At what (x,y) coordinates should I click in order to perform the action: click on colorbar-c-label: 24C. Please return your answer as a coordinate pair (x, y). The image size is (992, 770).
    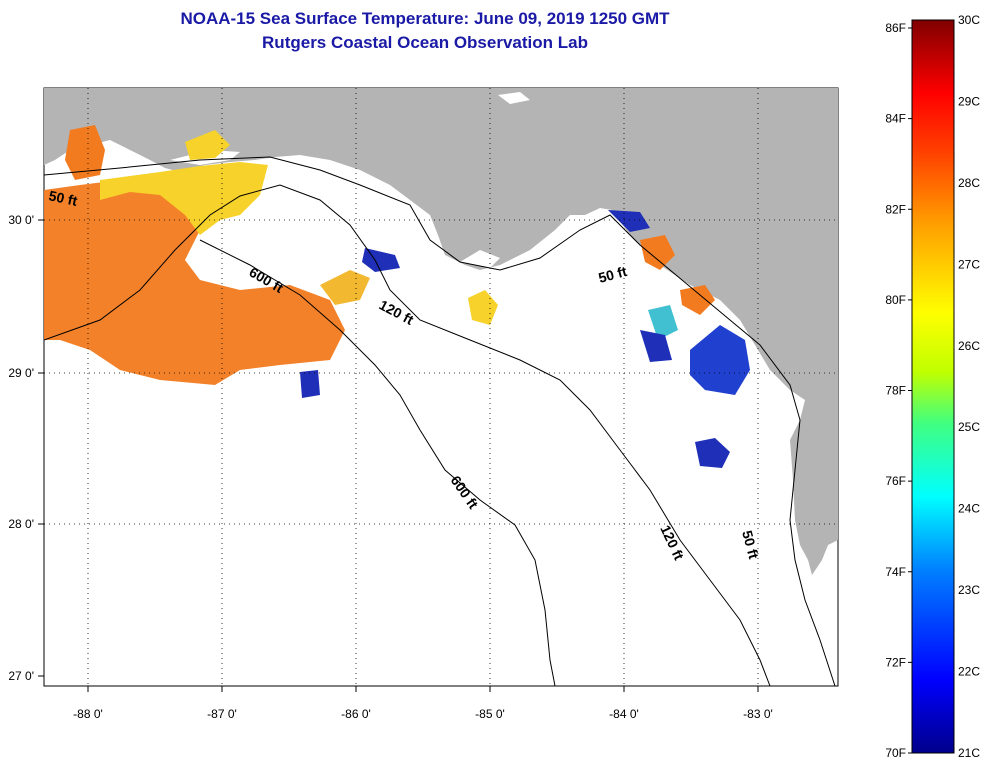
    Looking at the image, I should click on (969, 509).